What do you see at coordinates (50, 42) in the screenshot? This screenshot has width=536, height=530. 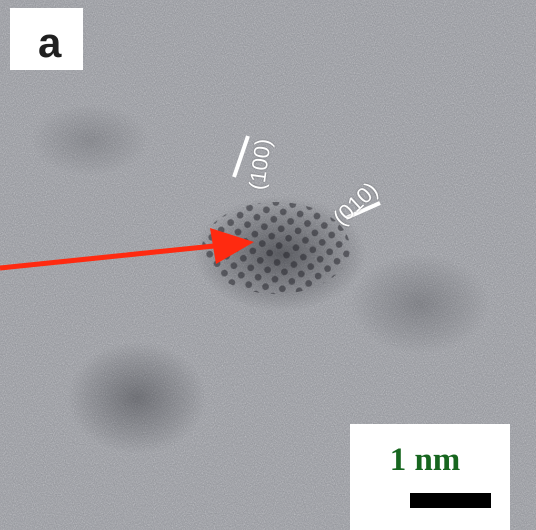 I see `panel-label: a` at bounding box center [50, 42].